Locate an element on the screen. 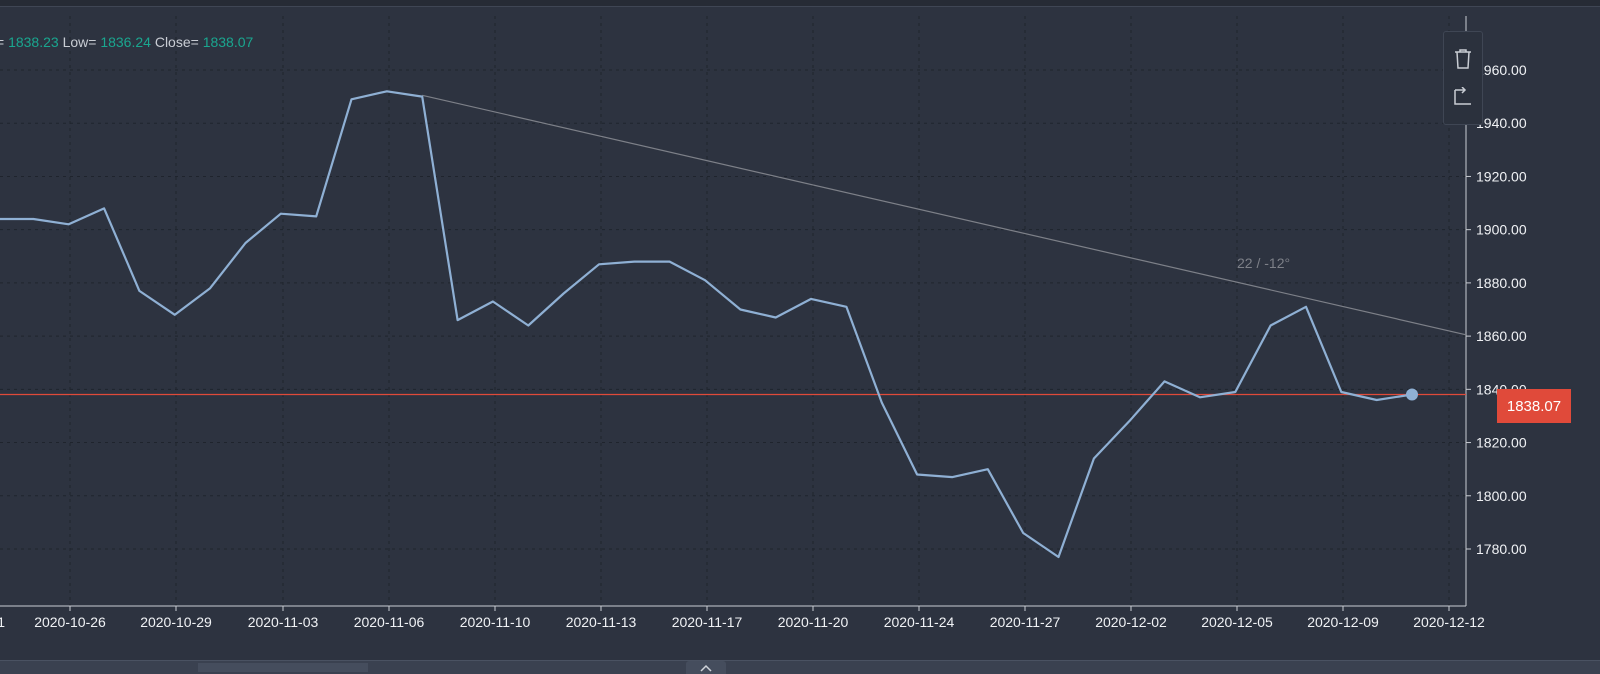 The image size is (1600, 674). legend-low-value: 1836.24 is located at coordinates (125, 42).